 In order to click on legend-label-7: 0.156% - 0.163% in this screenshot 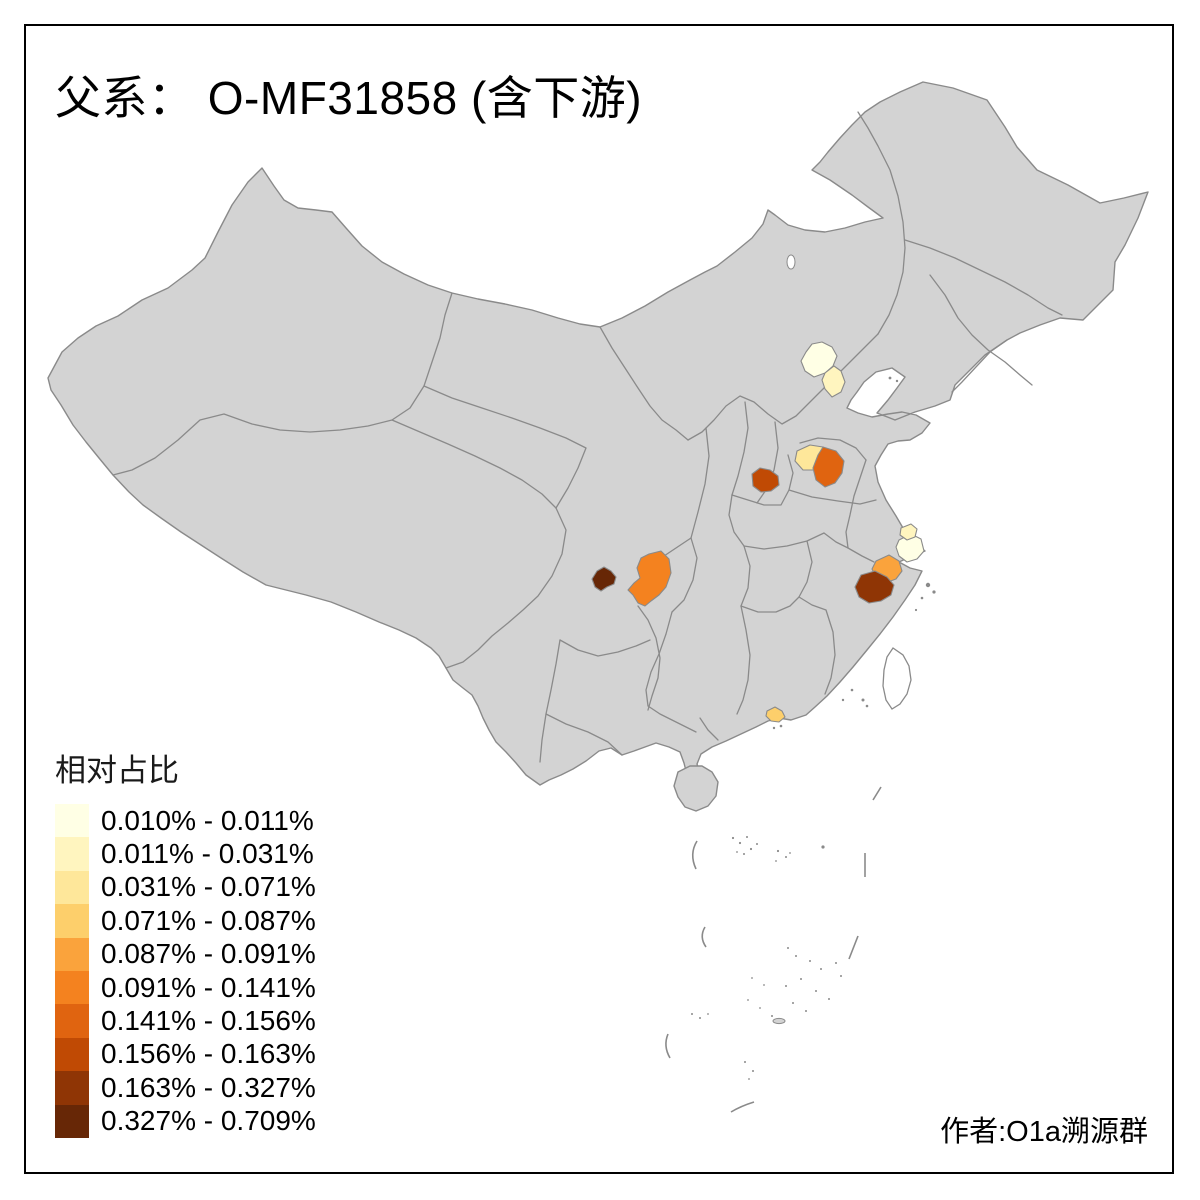, I will do `click(208, 1054)`.